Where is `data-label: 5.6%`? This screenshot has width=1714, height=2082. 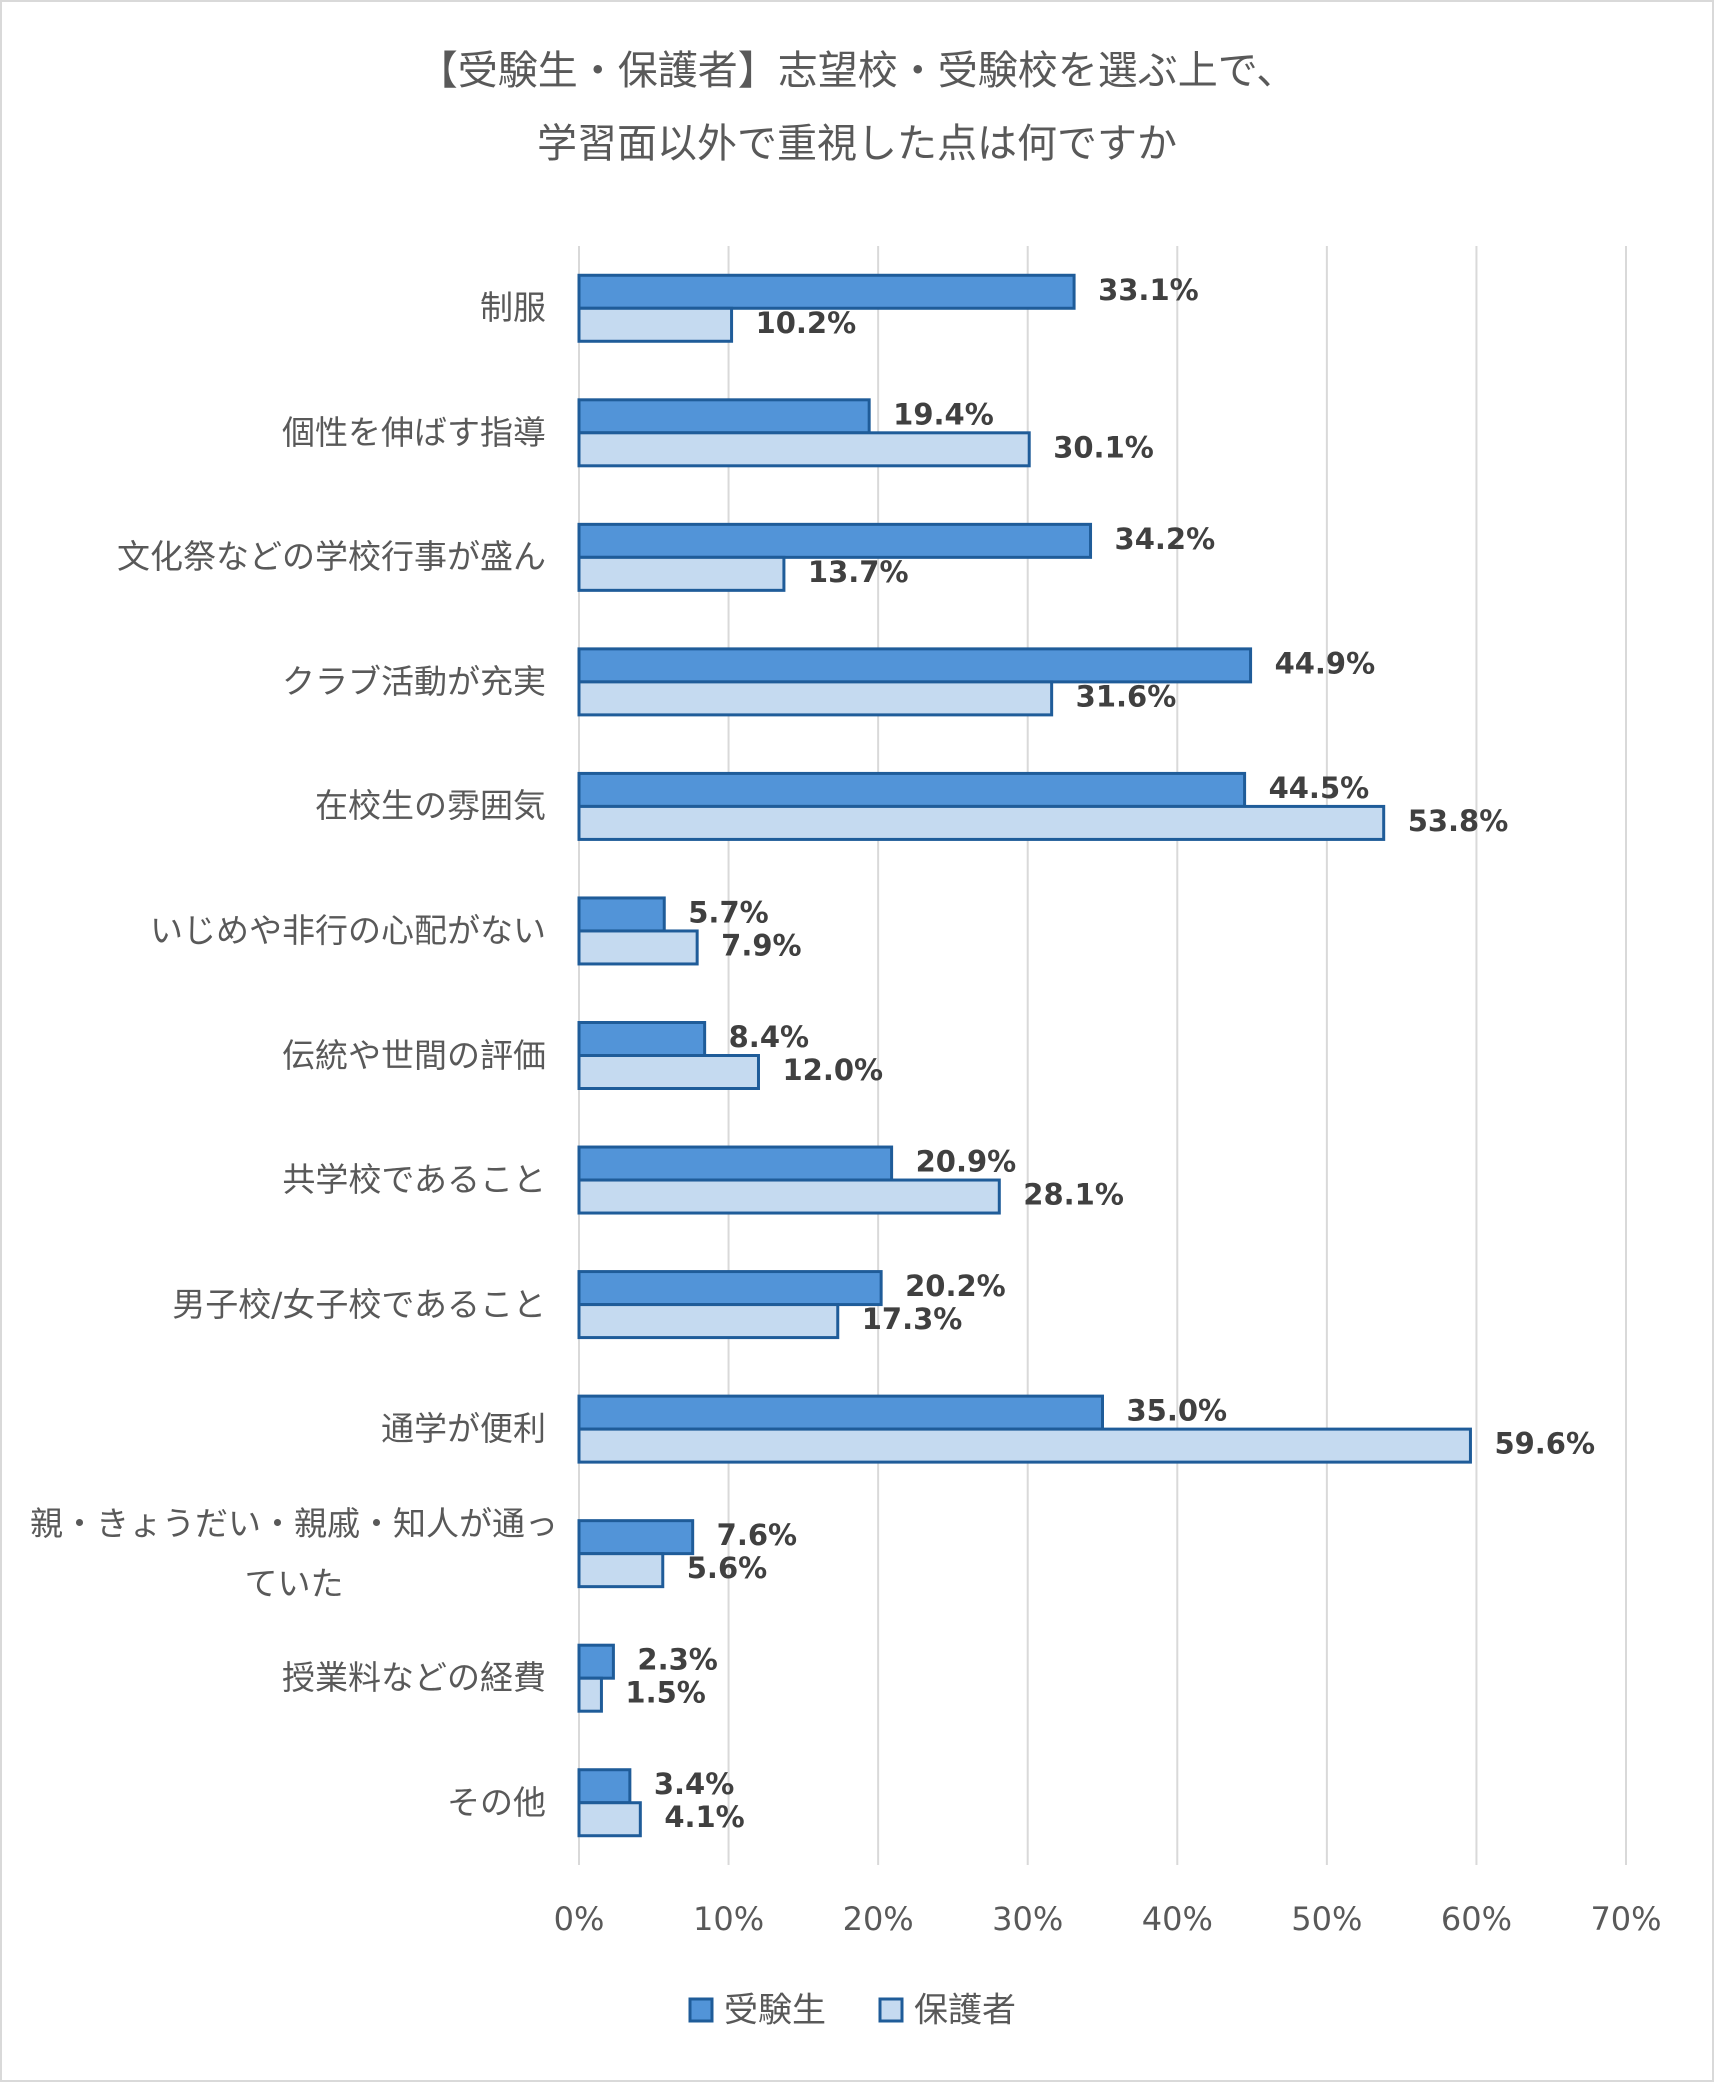 data-label: 5.6% is located at coordinates (727, 1568).